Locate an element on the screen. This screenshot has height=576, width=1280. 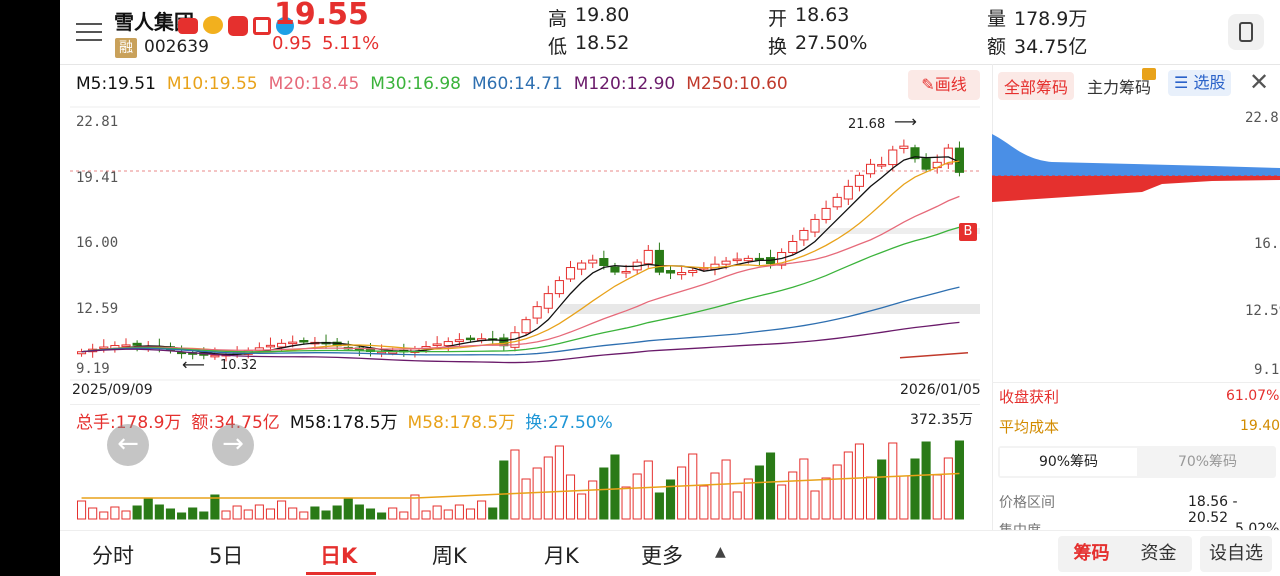
fund-button: 资金 is located at coordinates (1158, 553).